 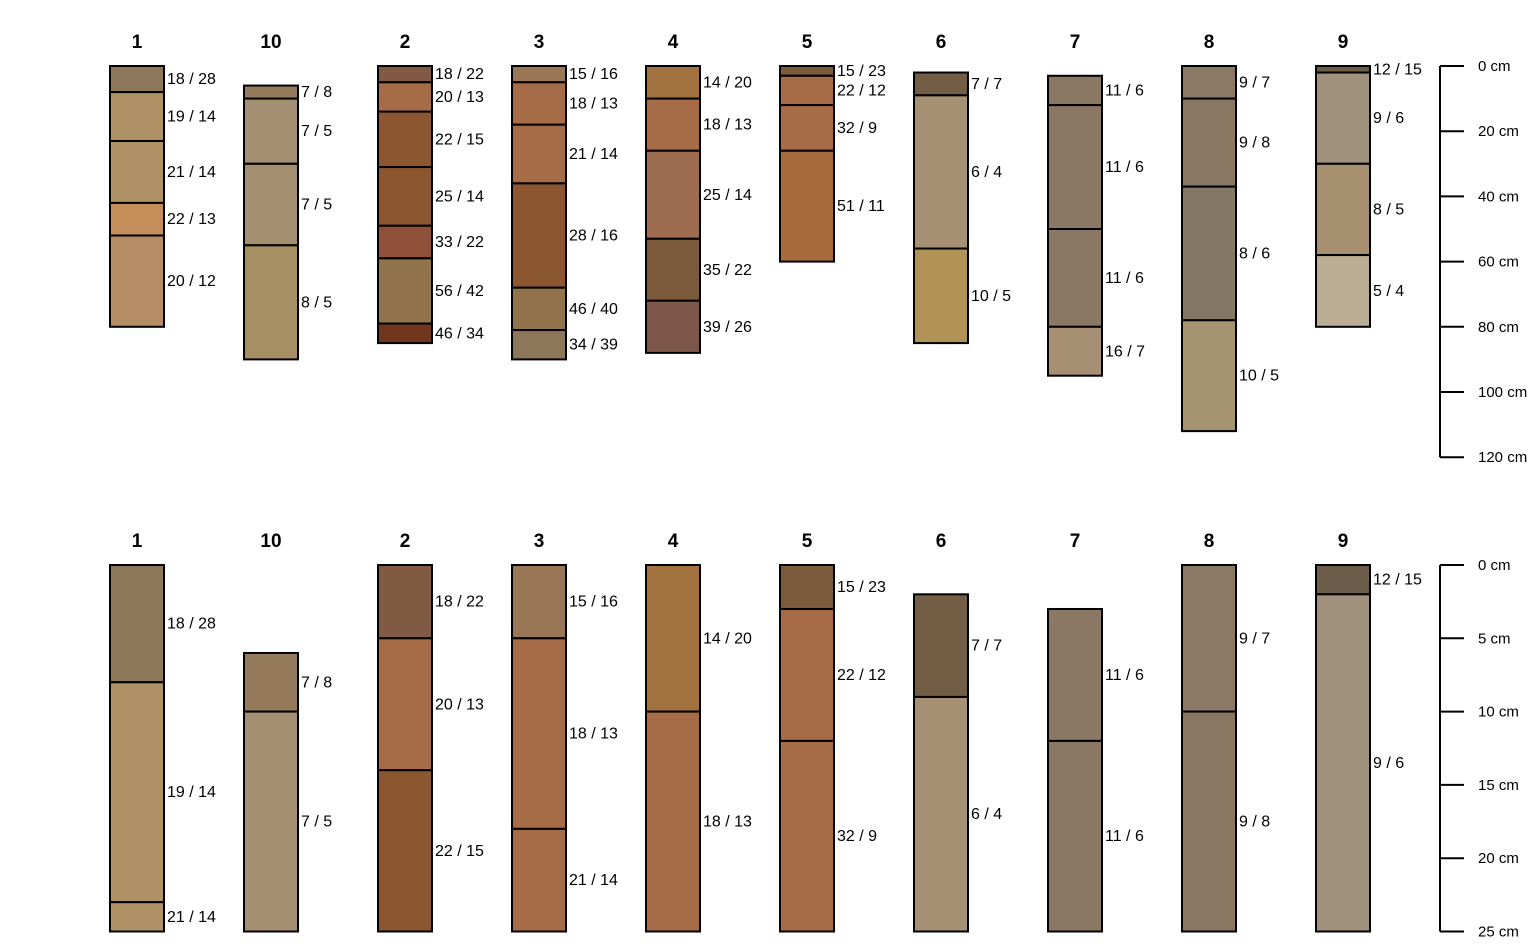 I want to click on profile-4: 4 14 / 20 18 / 13 25 / 14 35 / 22 39 / 26, so click(x=698, y=193).